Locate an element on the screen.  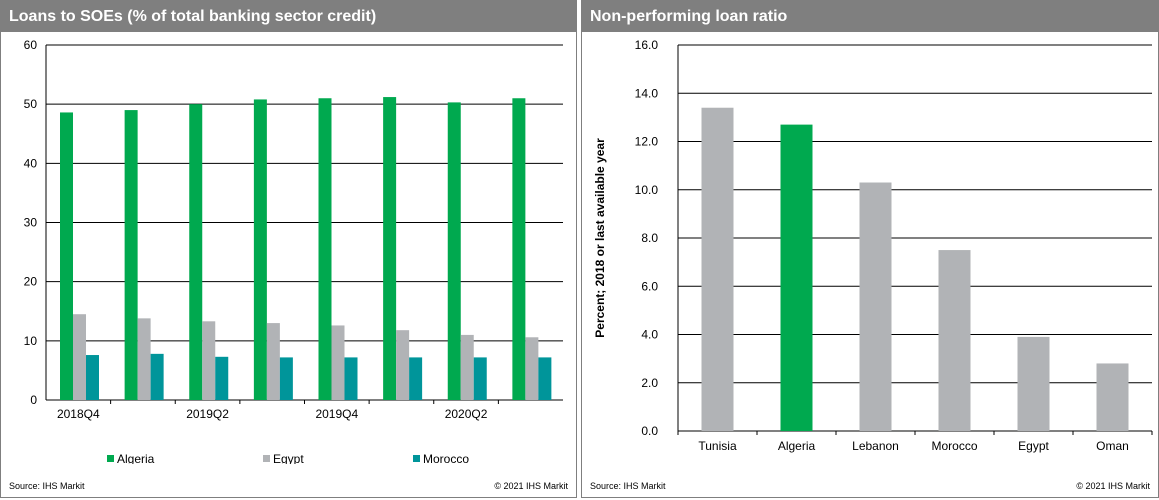
y-tick-label: 12.0 is located at coordinates (647, 142).